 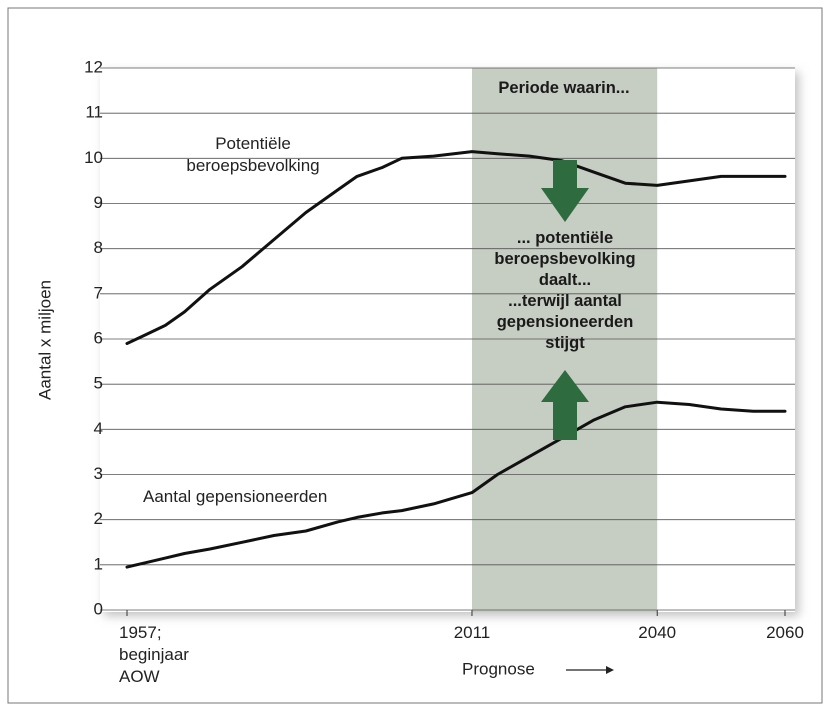 What do you see at coordinates (98, 202) in the screenshot?
I see `y-tick-label: 9` at bounding box center [98, 202].